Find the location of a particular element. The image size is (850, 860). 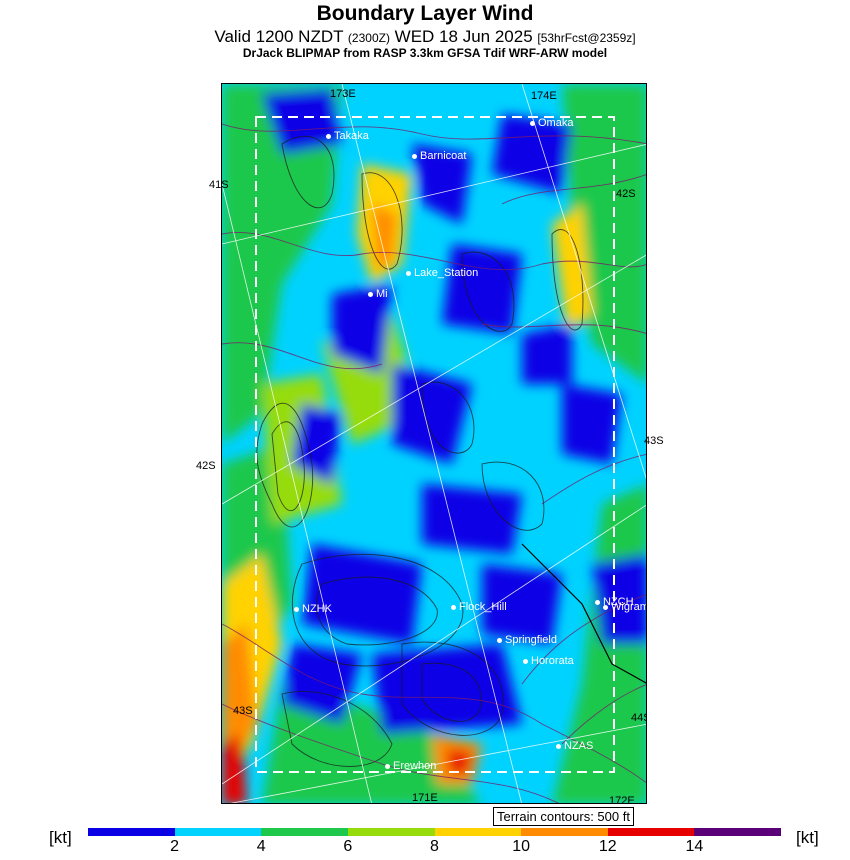

valid-prefix: Valid 1200 NZDT is located at coordinates (281, 36).